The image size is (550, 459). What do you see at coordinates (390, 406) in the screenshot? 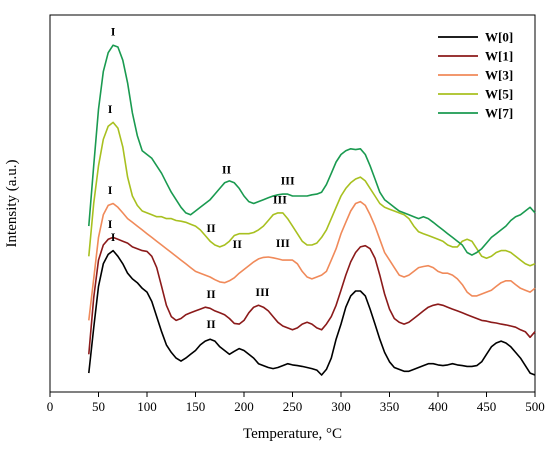
I see `x-tick-label: 350` at bounding box center [390, 406].